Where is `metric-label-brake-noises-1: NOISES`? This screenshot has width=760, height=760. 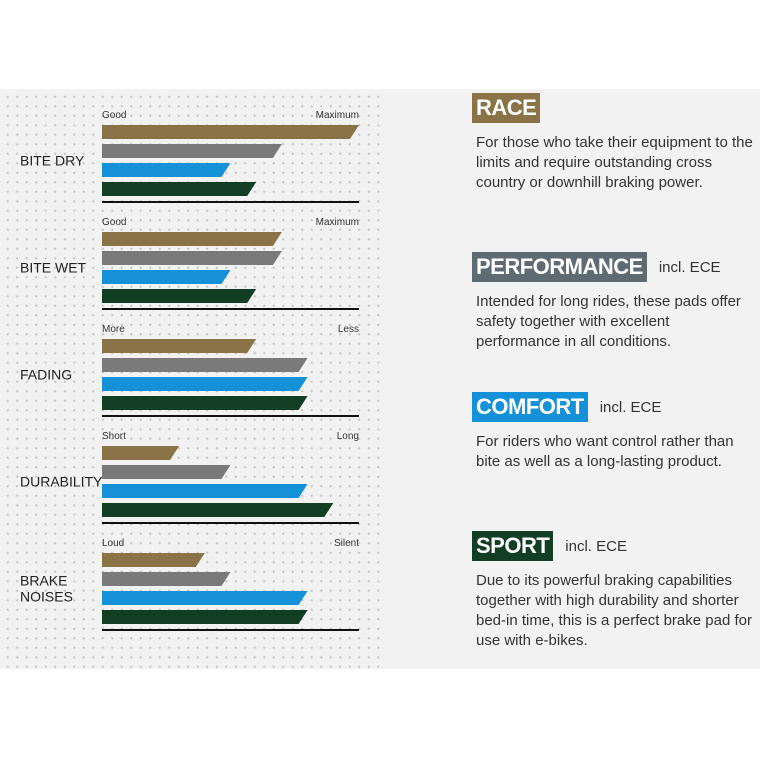
metric-label-brake-noises-1: NOISES is located at coordinates (46, 597).